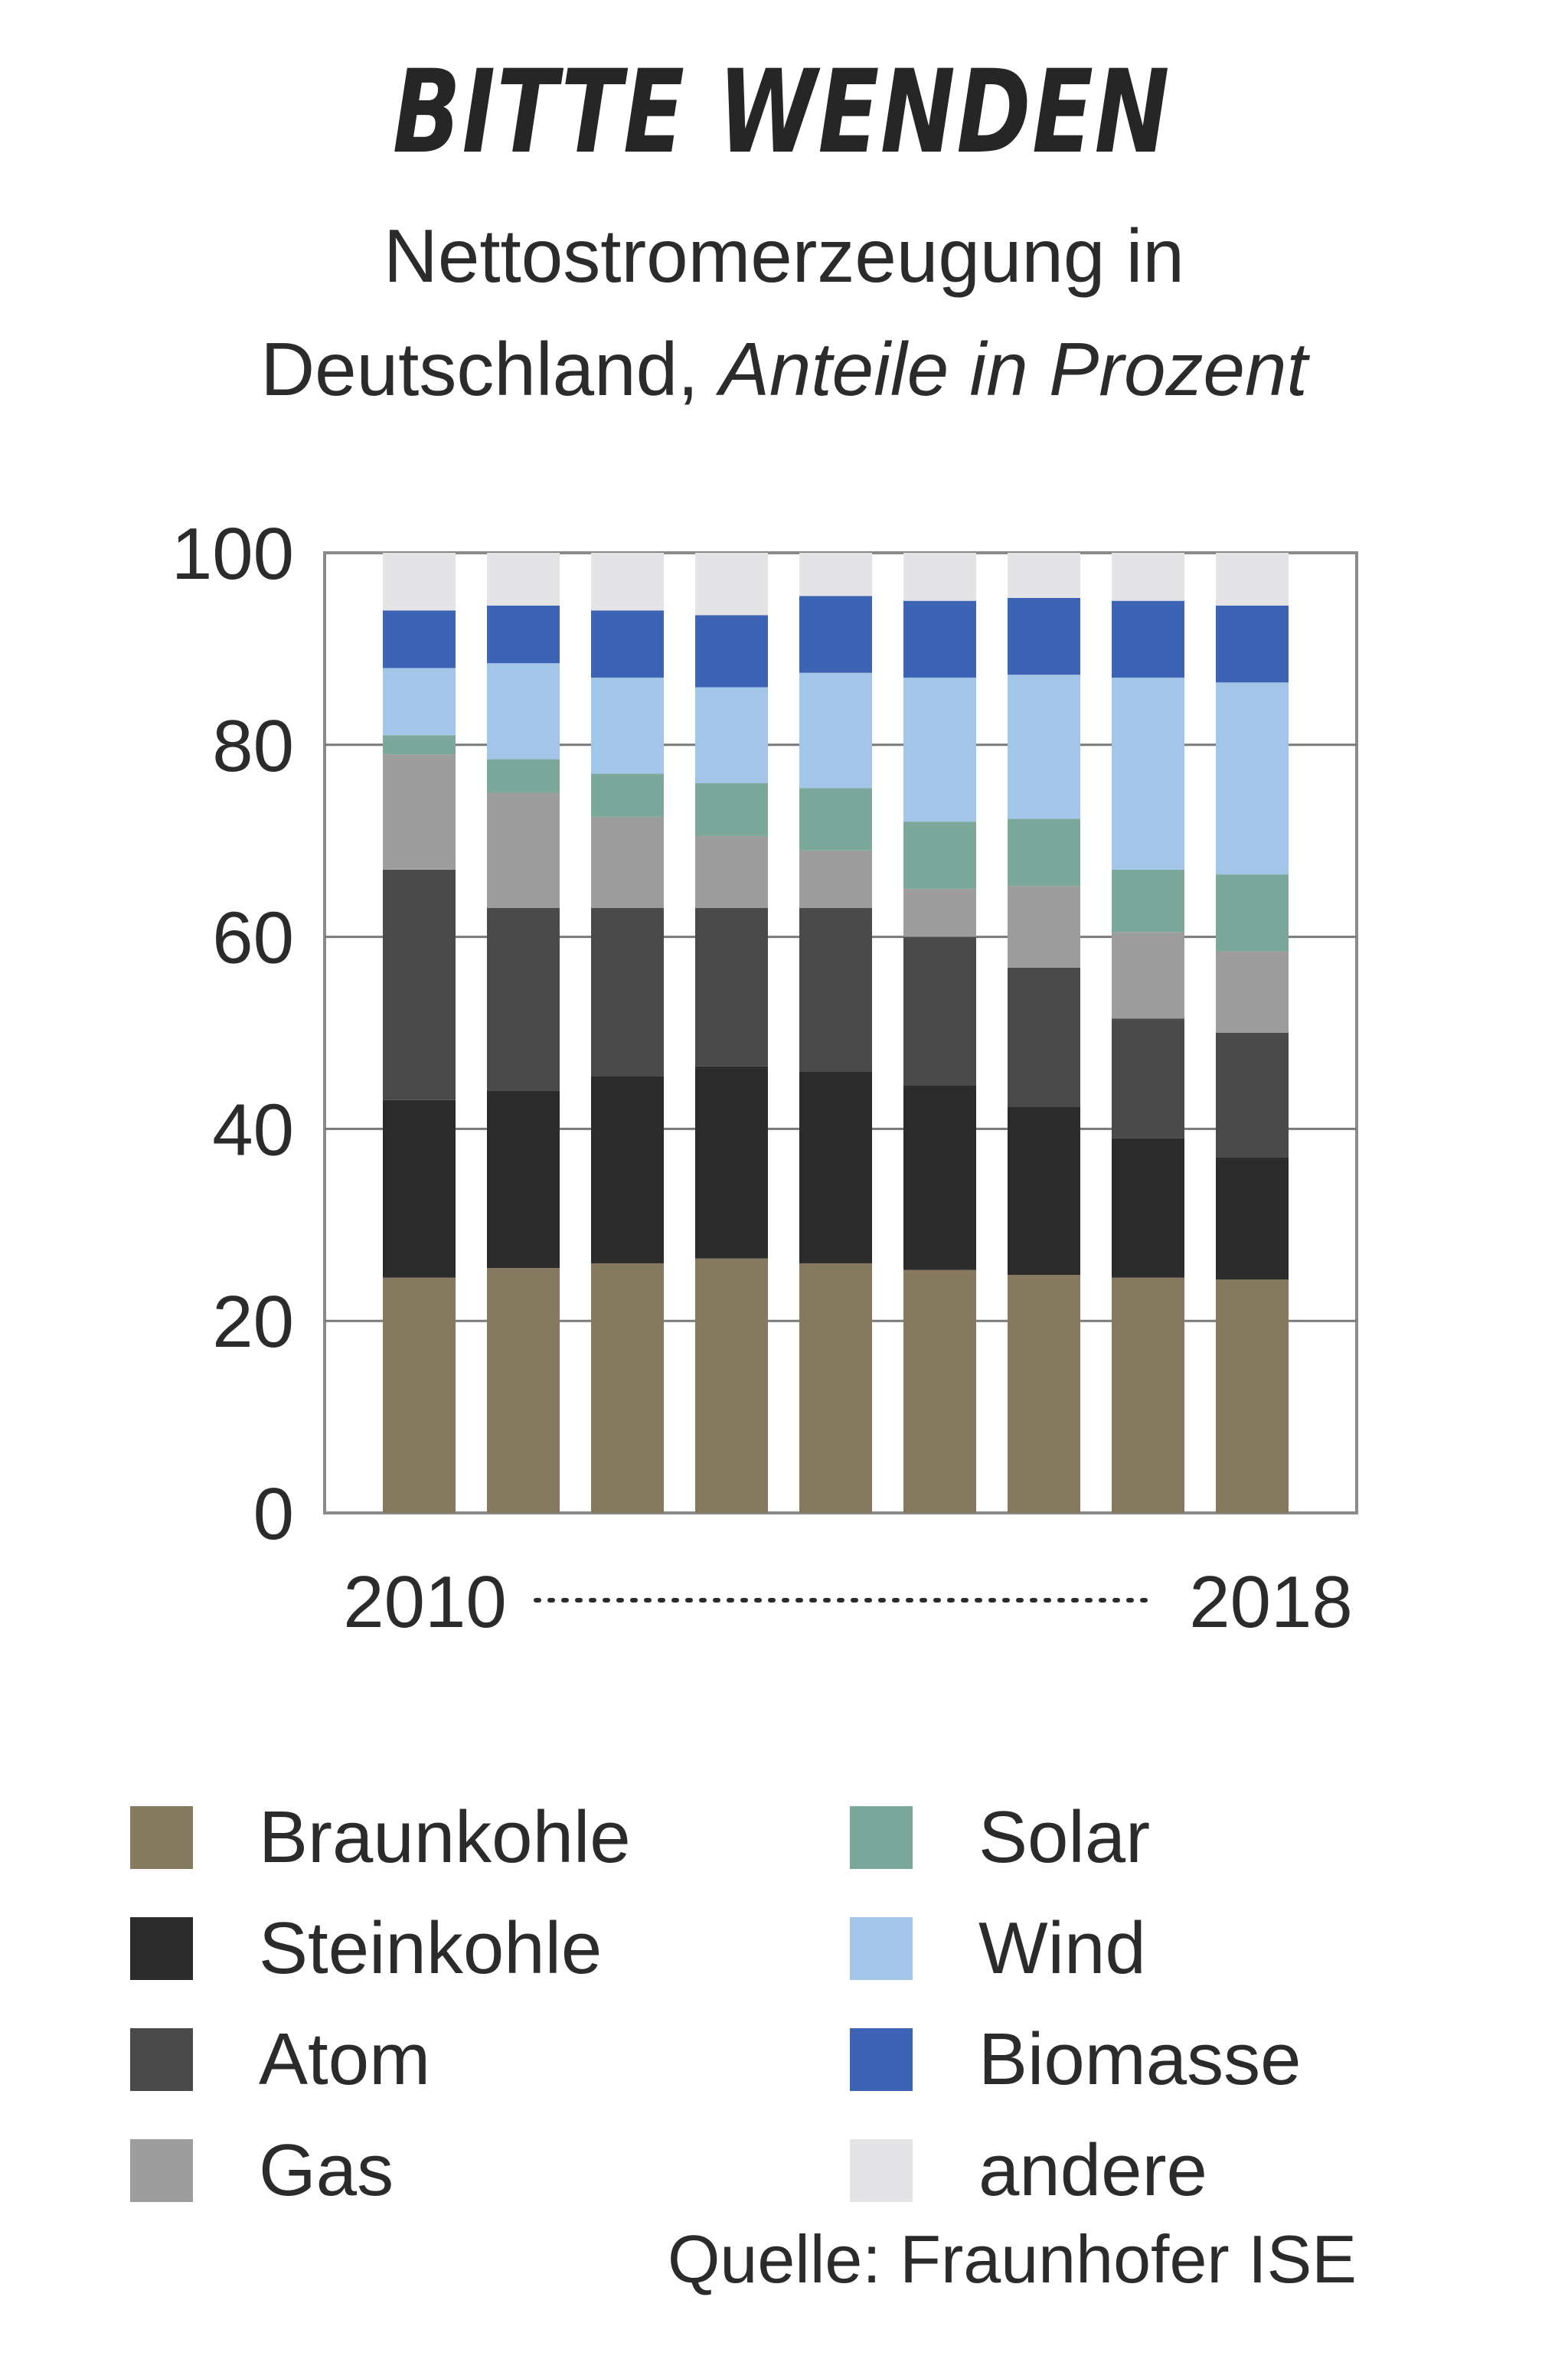 This screenshot has width=1568, height=2372. Describe the element at coordinates (939, 750) in the screenshot. I see `bar-2015-wind` at that location.